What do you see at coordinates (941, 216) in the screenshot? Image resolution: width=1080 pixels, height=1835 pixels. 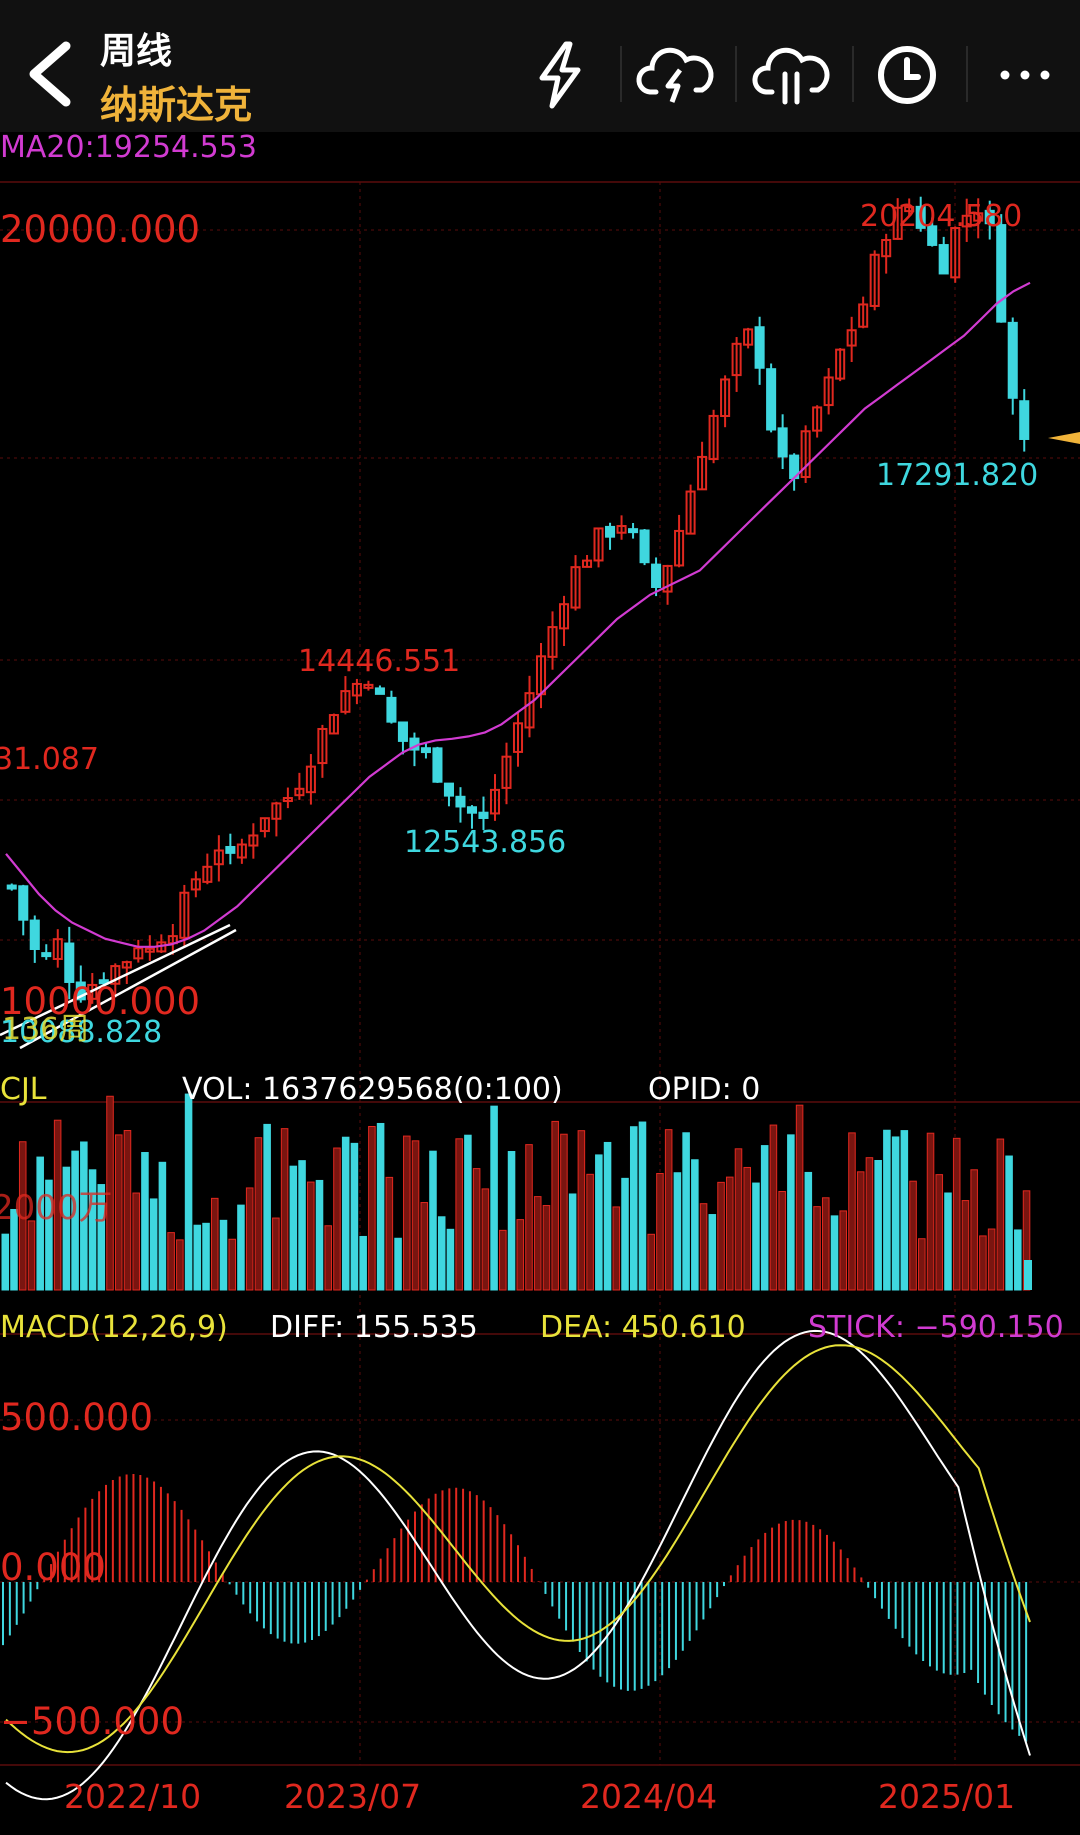 I see `high-label-2025: 20204.580` at bounding box center [941, 216].